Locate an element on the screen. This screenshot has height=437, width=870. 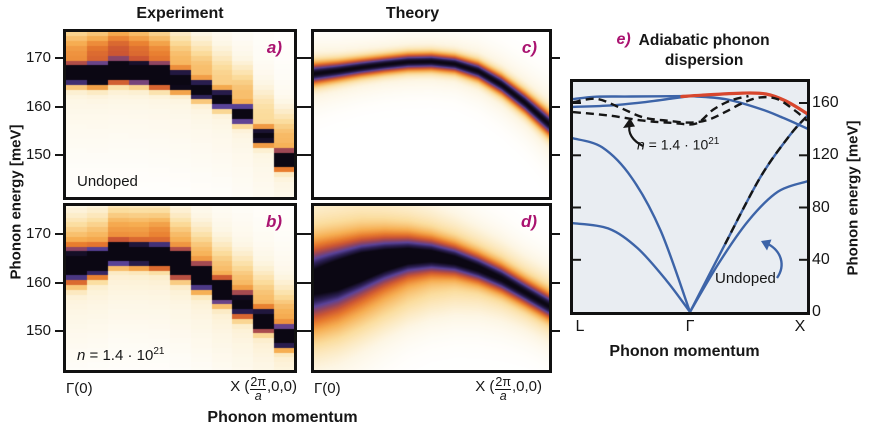
e-xtick-X: X is located at coordinates (800, 326).